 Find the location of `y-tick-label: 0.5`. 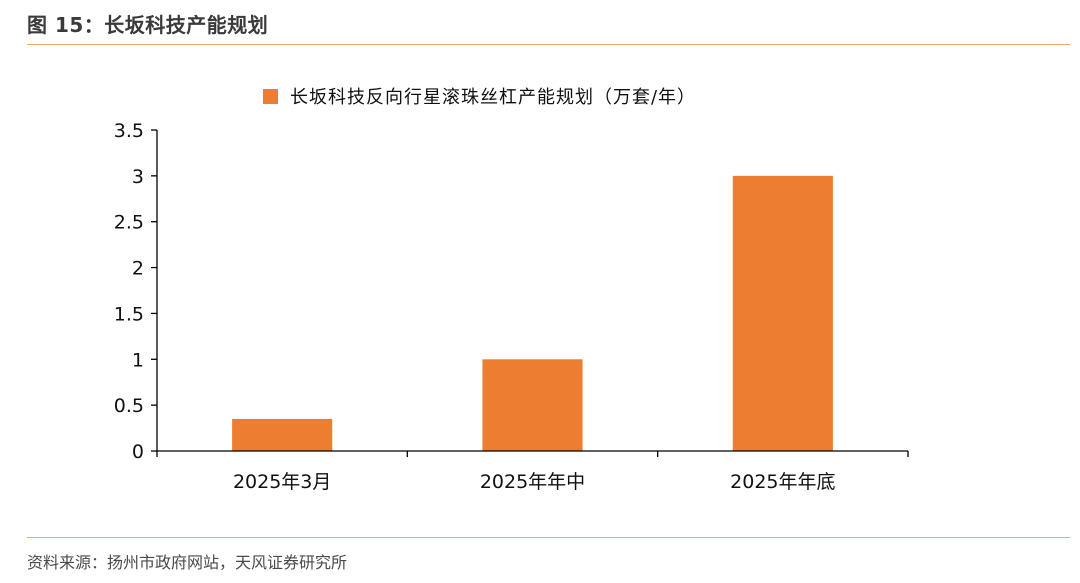

y-tick-label: 0.5 is located at coordinates (129, 406).